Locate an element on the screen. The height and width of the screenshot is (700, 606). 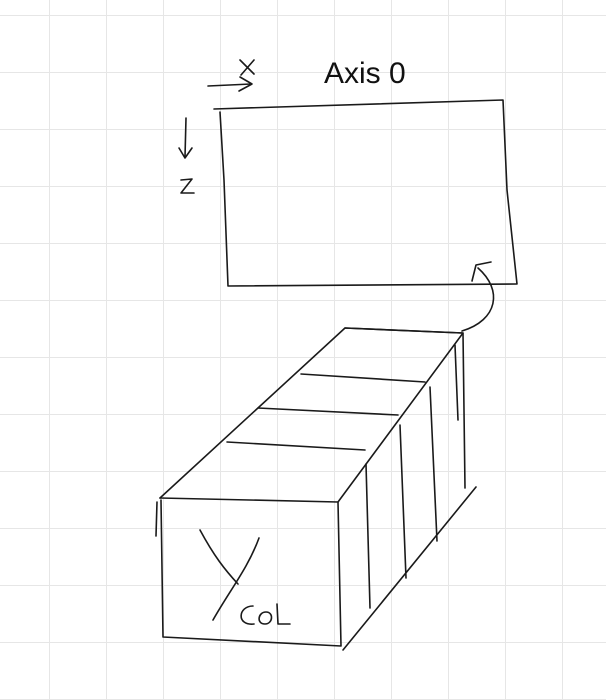
axis-title: Axis 0 is located at coordinates (365, 73).